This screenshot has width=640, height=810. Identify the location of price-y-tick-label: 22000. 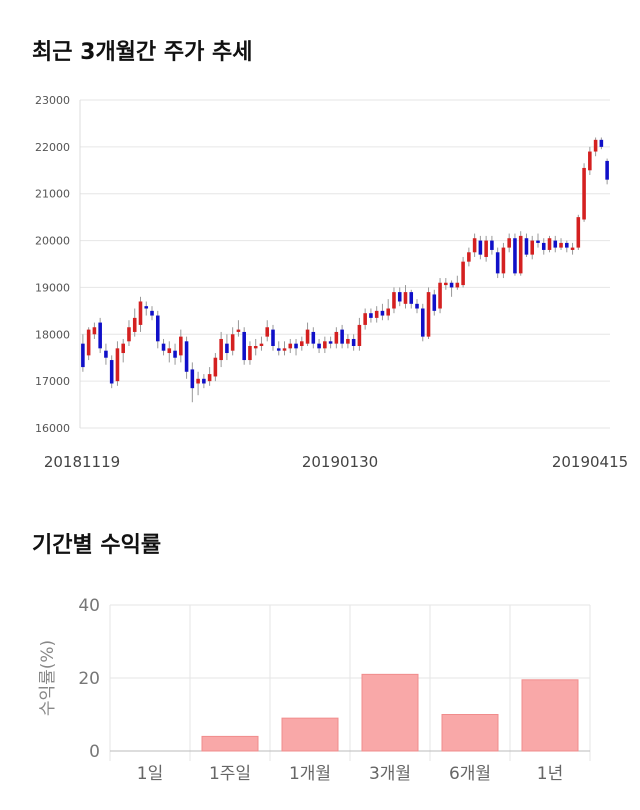
(52, 147).